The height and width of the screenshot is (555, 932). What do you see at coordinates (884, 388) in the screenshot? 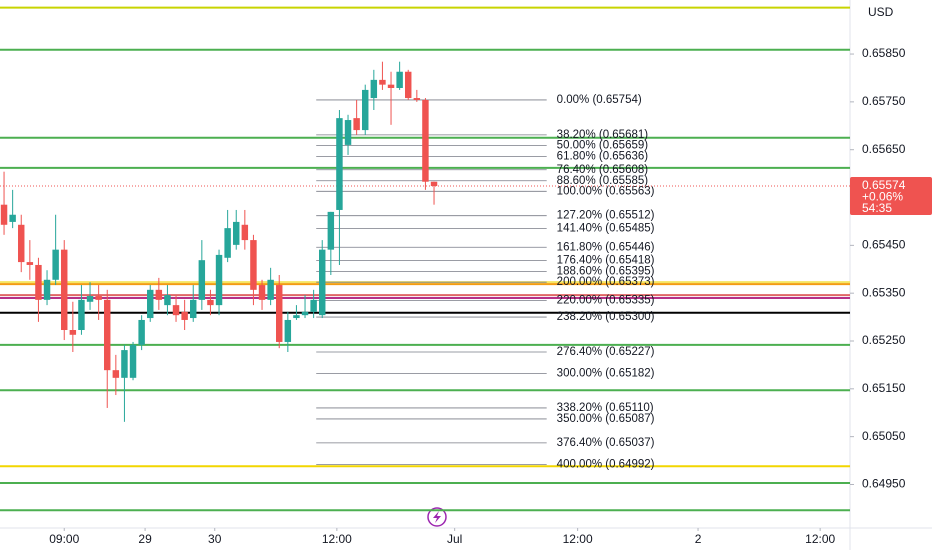
I see `y-tick-label: 0.65150` at bounding box center [884, 388].